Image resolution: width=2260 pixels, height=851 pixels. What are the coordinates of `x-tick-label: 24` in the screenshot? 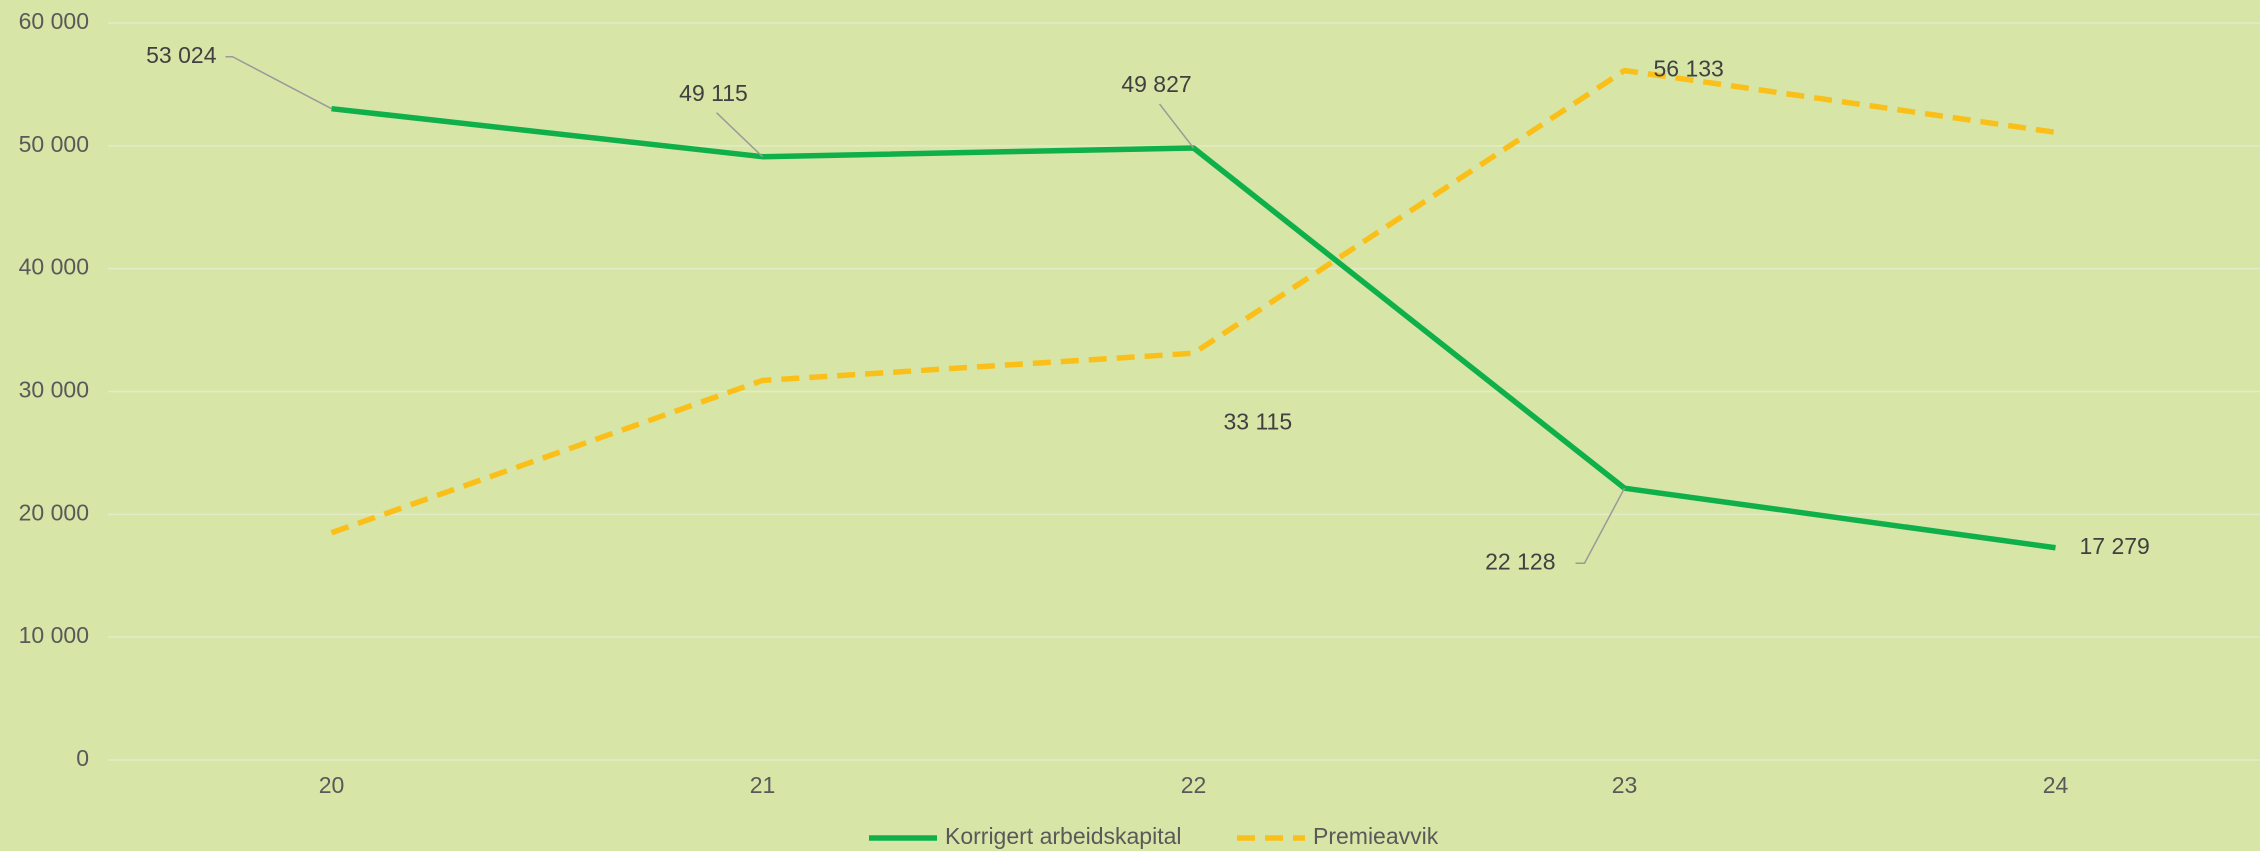 It's located at (2056, 785).